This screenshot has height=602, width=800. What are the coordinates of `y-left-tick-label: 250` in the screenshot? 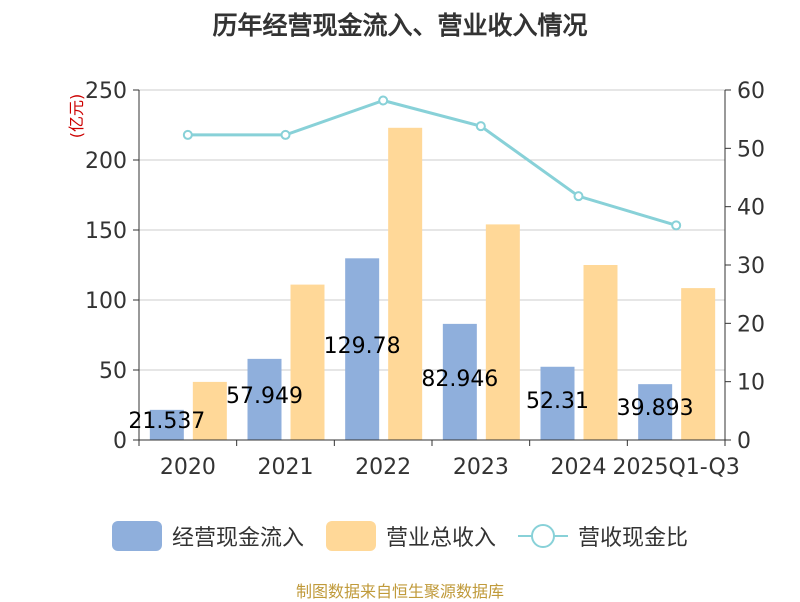 It's located at (106, 91).